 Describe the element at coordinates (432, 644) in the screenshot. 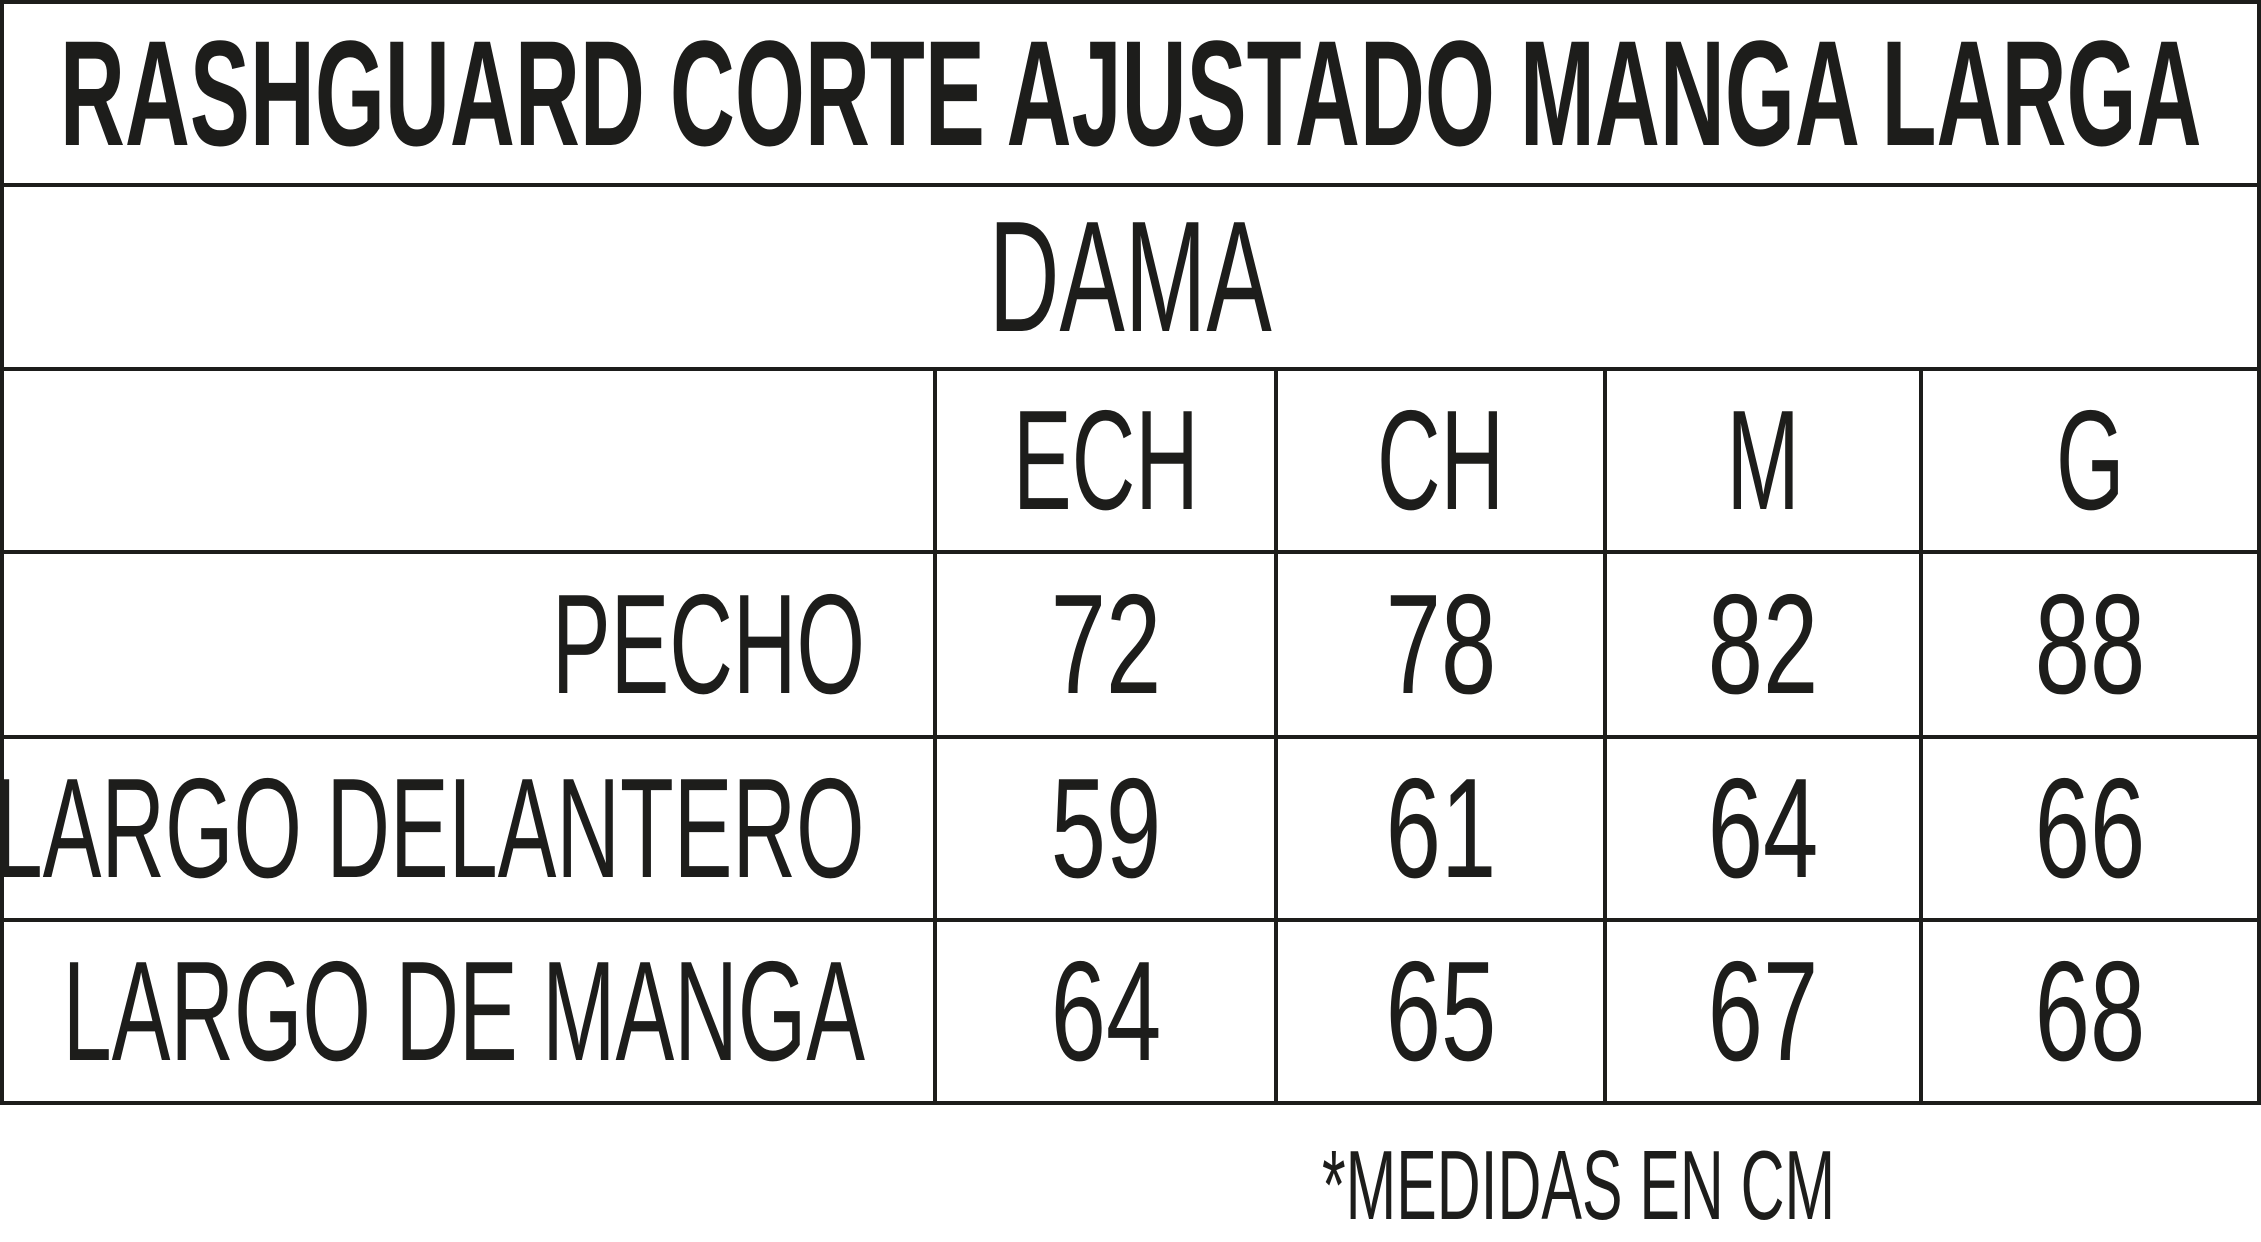

I see `row-label: PECHO` at that location.